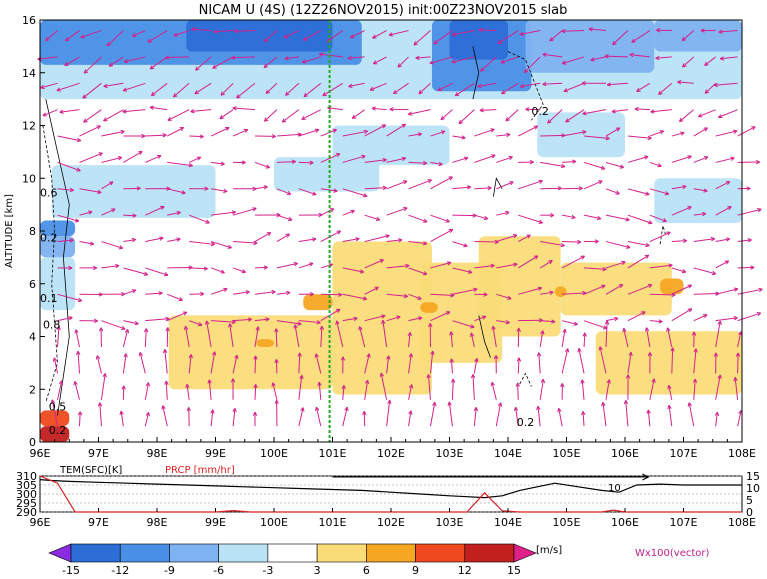  Describe the element at coordinates (333, 522) in the screenshot. I see `bottom-x-label-5: 101E` at that location.